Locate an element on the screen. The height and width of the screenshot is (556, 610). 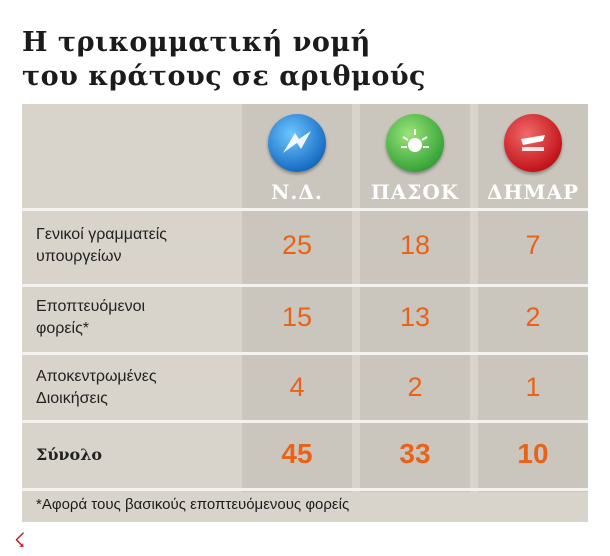
row-label-line: υπουργείων is located at coordinates (79, 256).